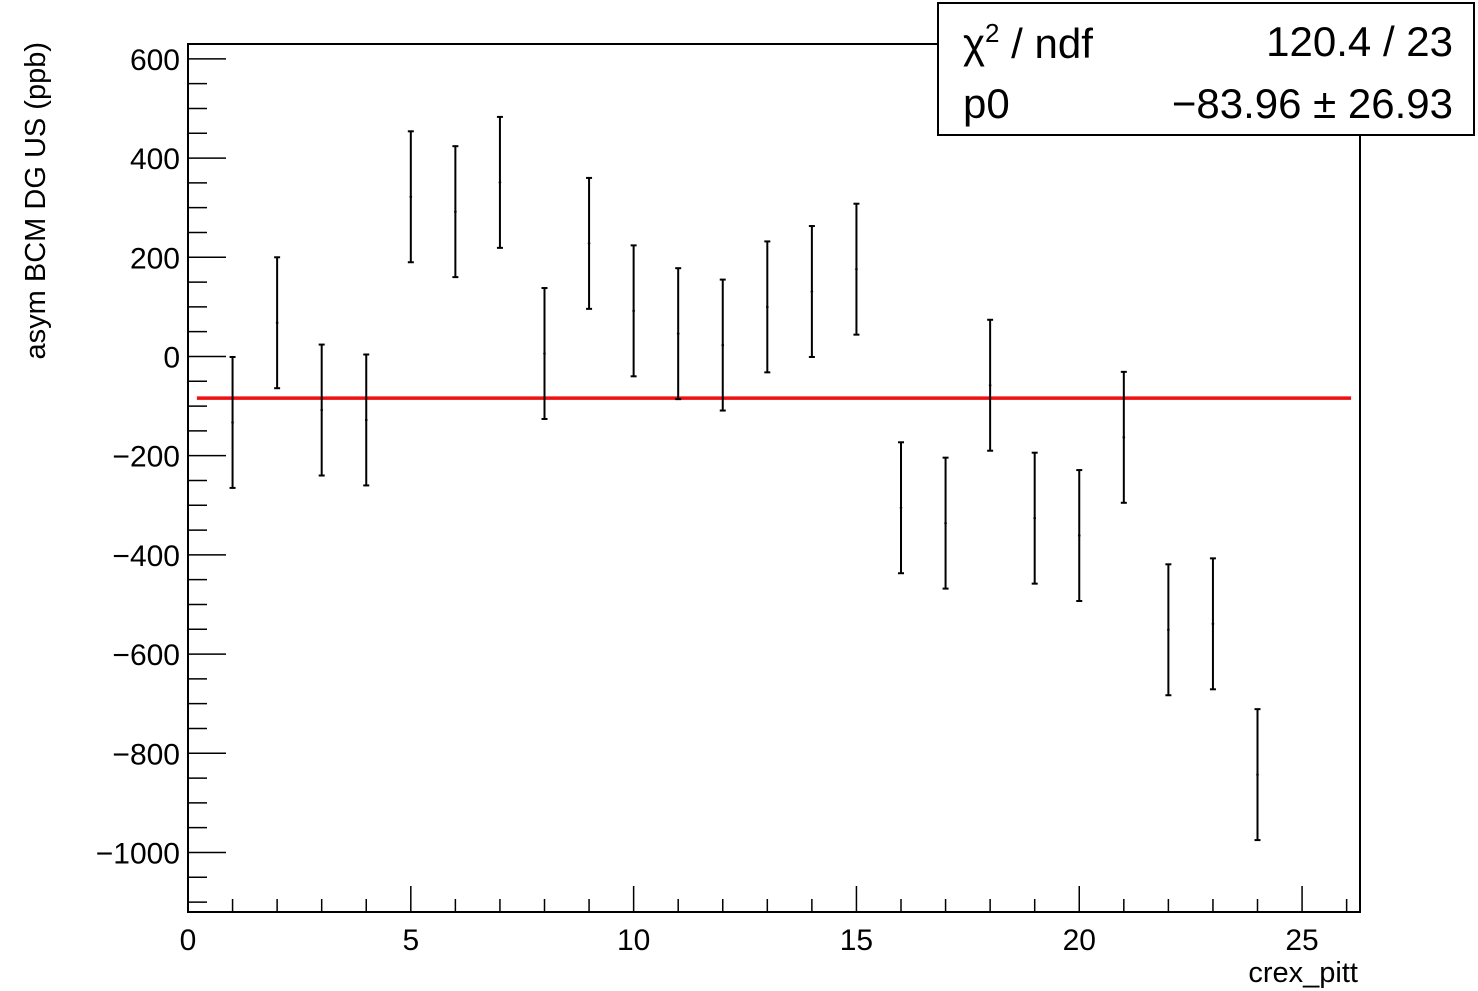 The height and width of the screenshot is (991, 1478). Describe the element at coordinates (1206, 69) in the screenshot. I see `fit-stats-box: χ2 / ndf 120.4 / 23 p0 −83.96 ± 26.93` at that location.